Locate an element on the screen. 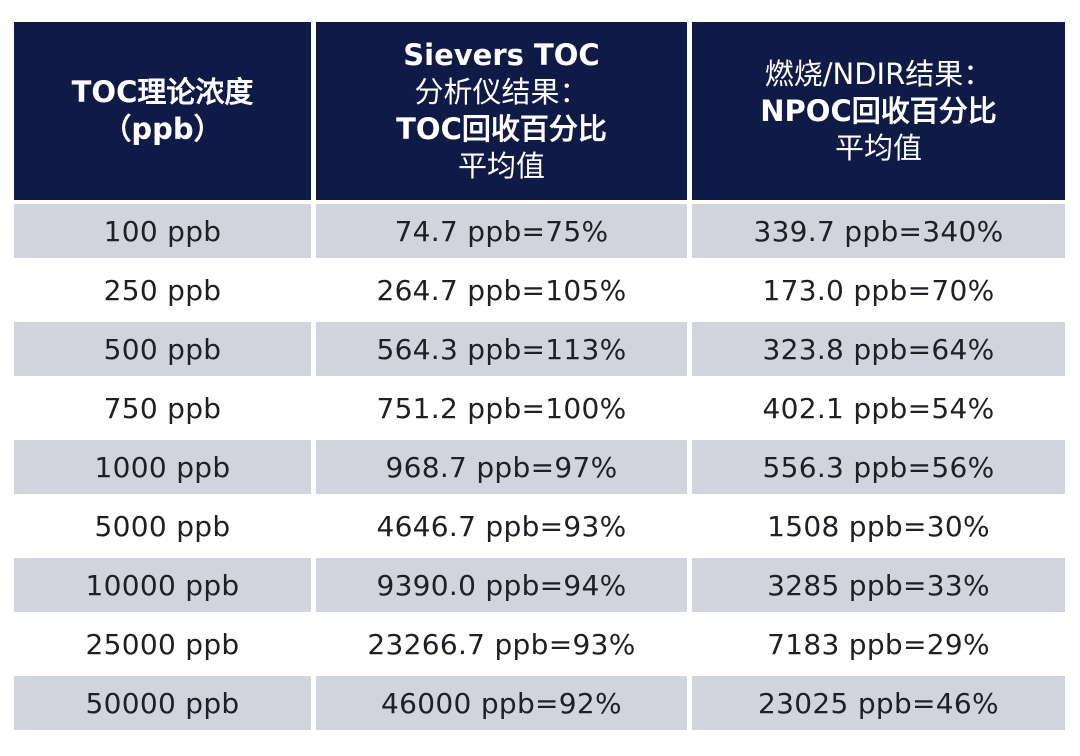  cell-theoretical: 100 ppb is located at coordinates (162, 231).